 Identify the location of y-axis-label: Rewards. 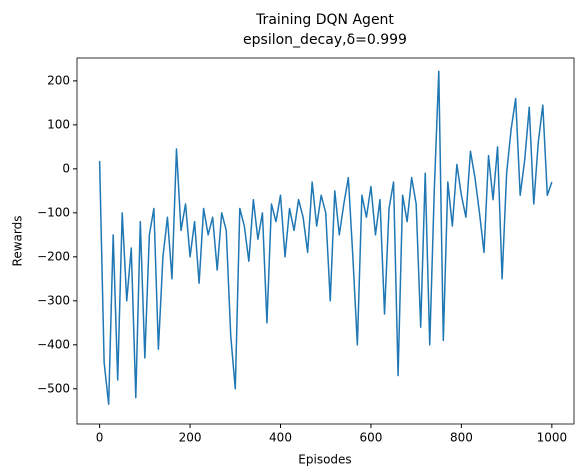
(18, 241).